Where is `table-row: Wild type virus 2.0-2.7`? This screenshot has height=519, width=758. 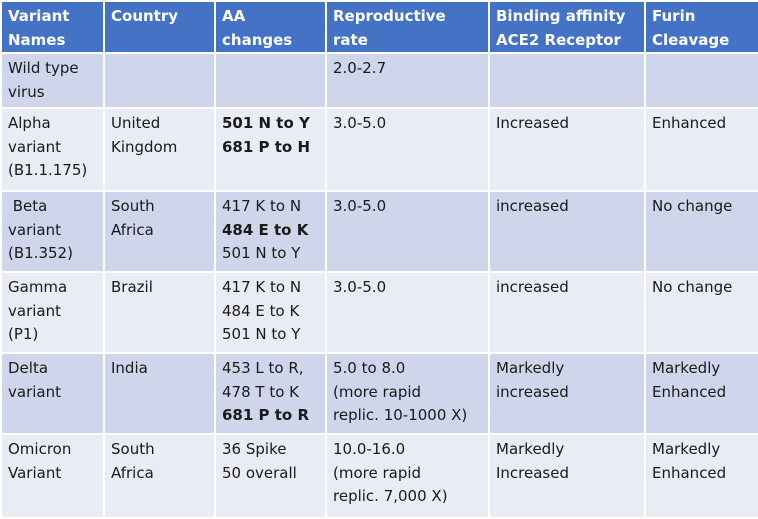 table-row: Wild type virus 2.0-2.7 is located at coordinates (379, 80).